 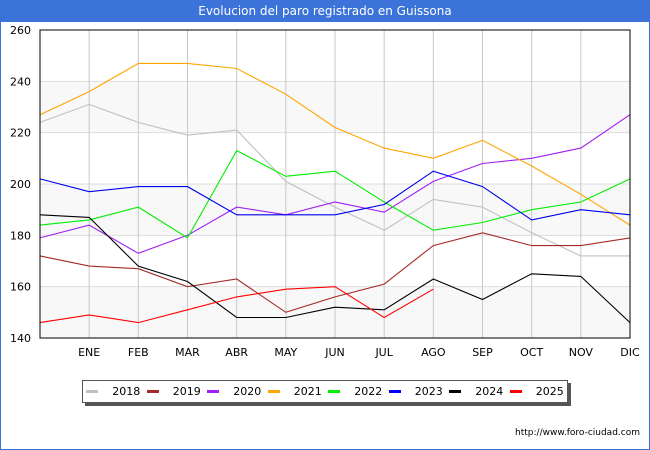 What do you see at coordinates (20, 81) in the screenshot?
I see `y-tick-label: 240` at bounding box center [20, 81].